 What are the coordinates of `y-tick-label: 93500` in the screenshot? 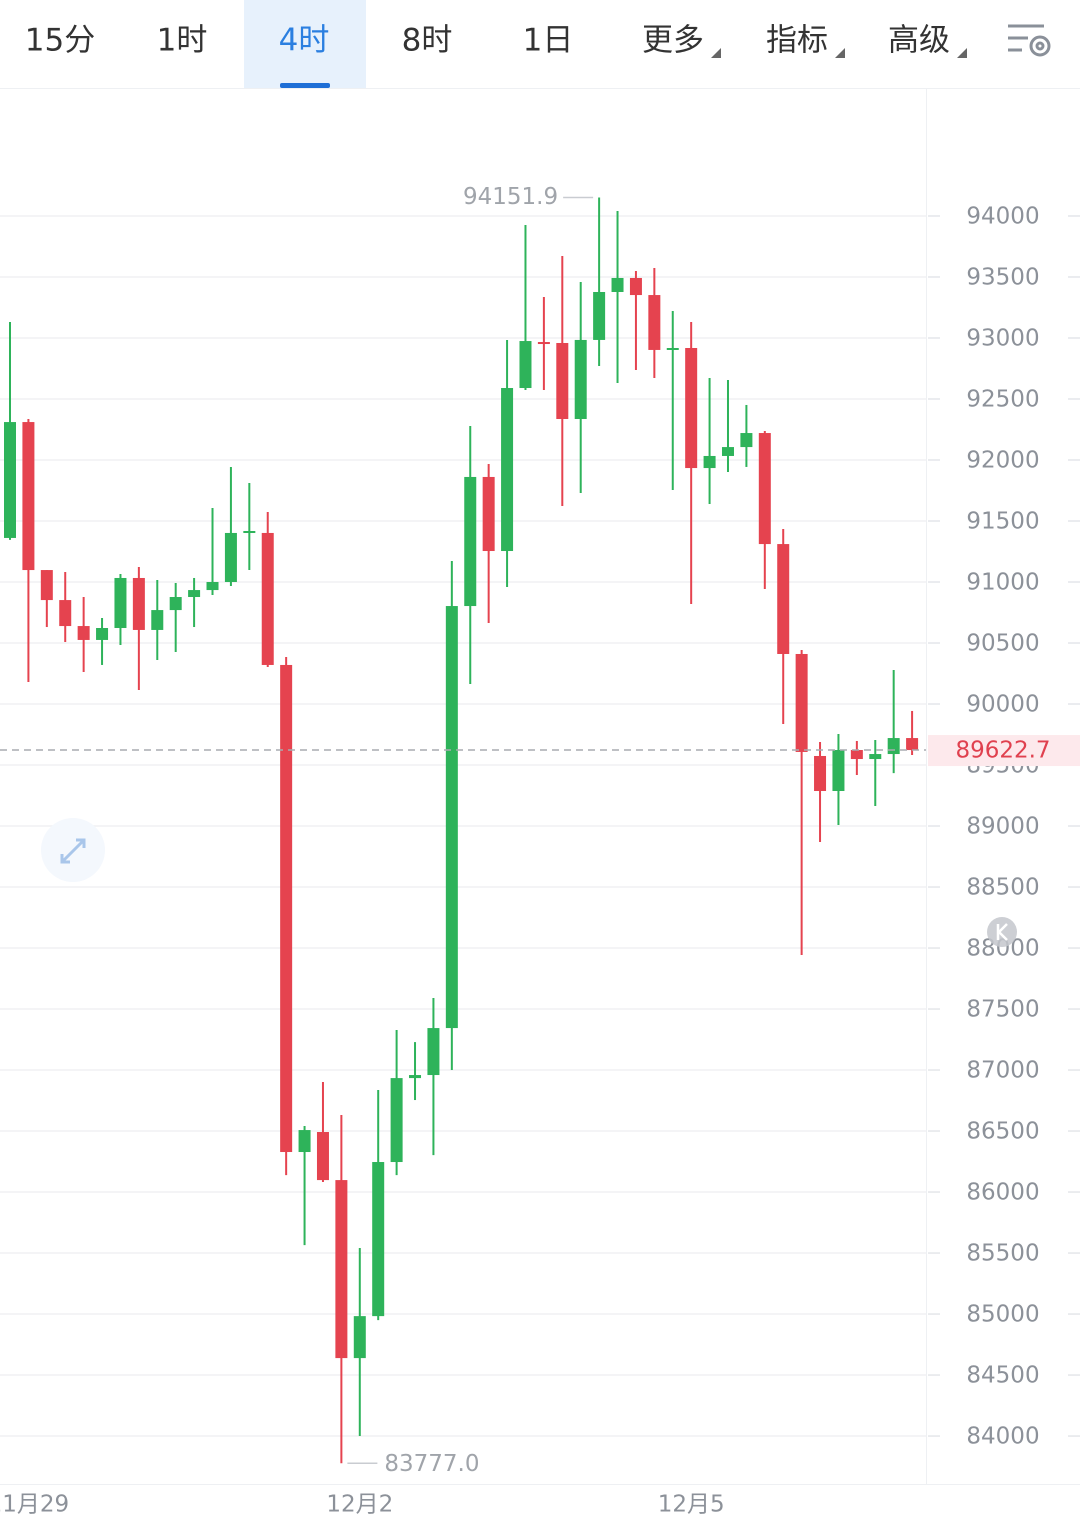 It's located at (1002, 277).